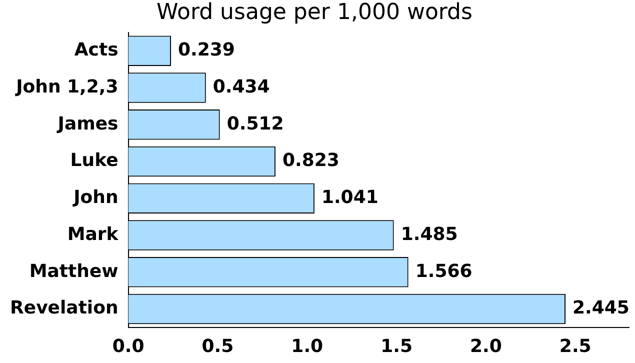 Image resolution: width=635 pixels, height=363 pixels. Describe the element at coordinates (66, 87) in the screenshot. I see `y-tick-label: John 1,2,3` at that location.